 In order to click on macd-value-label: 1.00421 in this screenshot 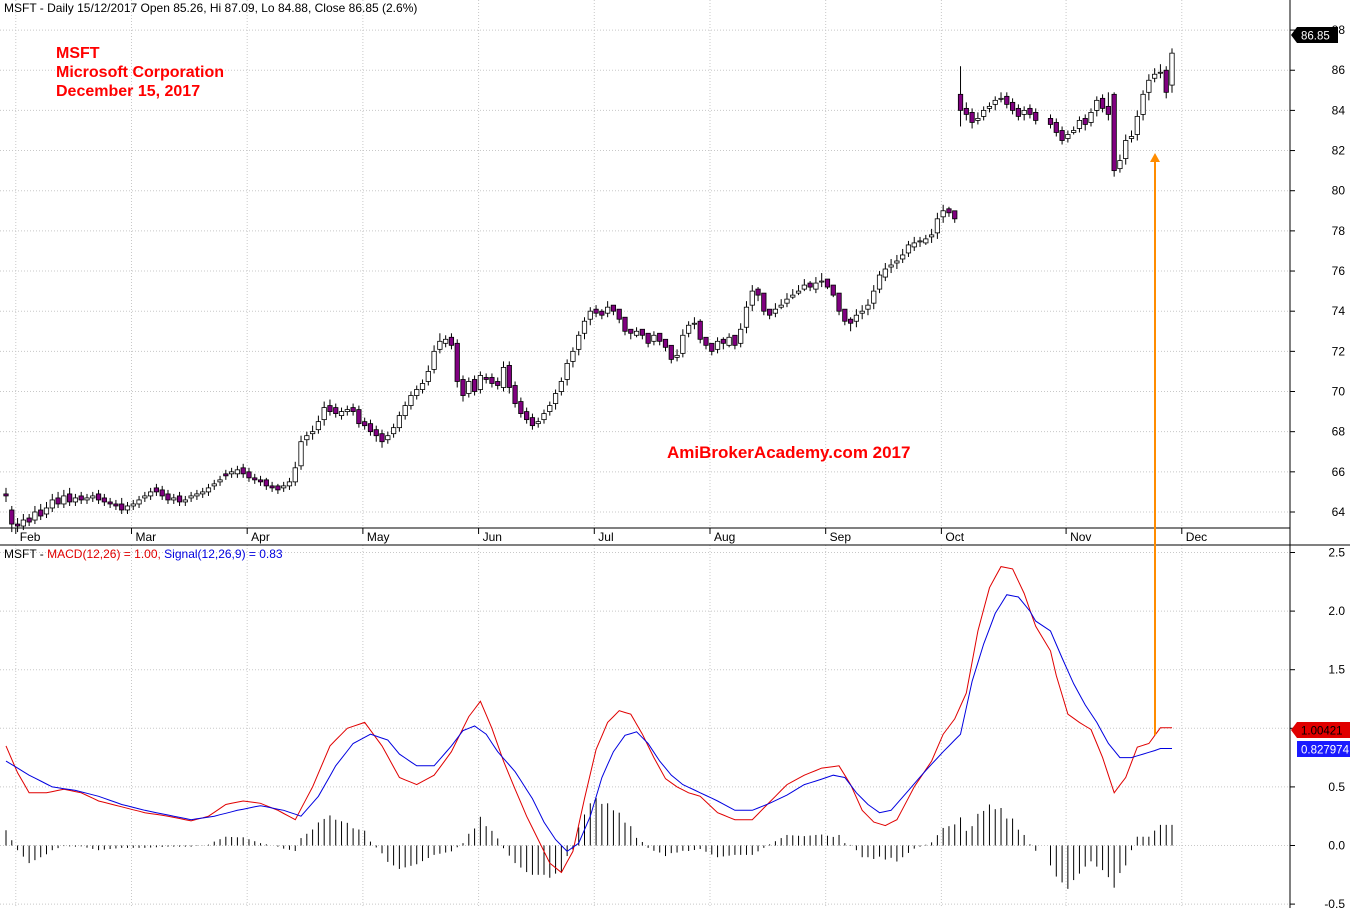, I will do `click(1322, 732)`.